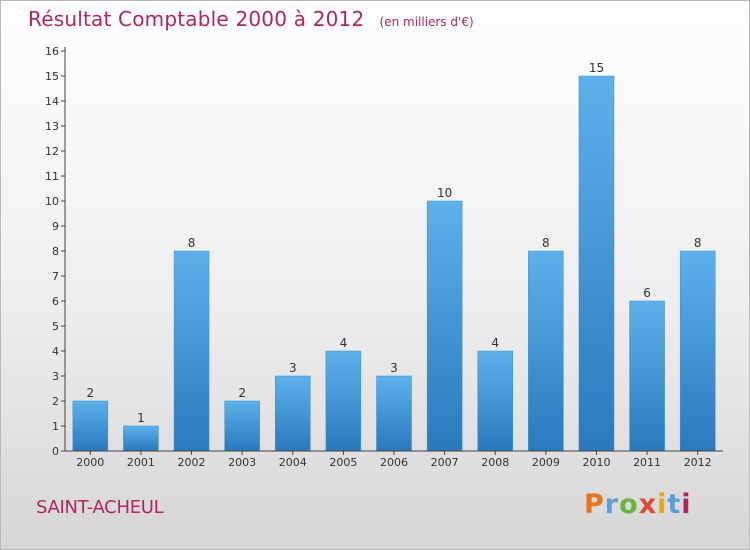 The height and width of the screenshot is (550, 750). Describe the element at coordinates (293, 462) in the screenshot. I see `x-tick-label-2004: 2004` at that location.